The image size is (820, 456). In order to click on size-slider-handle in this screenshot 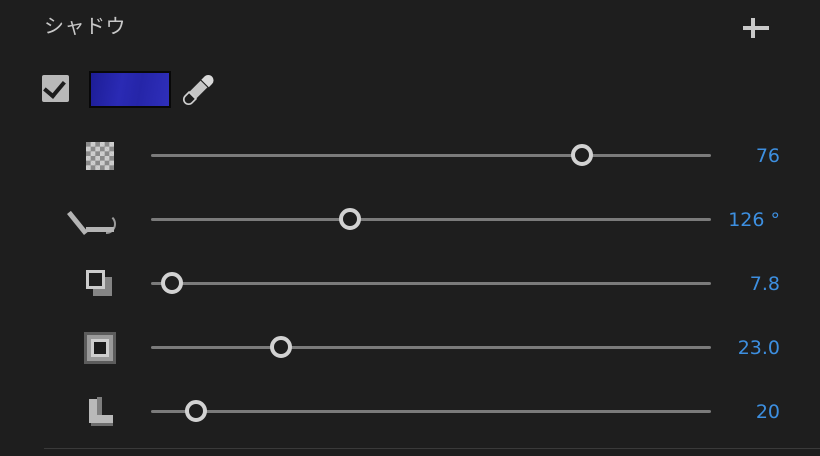, I will do `click(280, 347)`.